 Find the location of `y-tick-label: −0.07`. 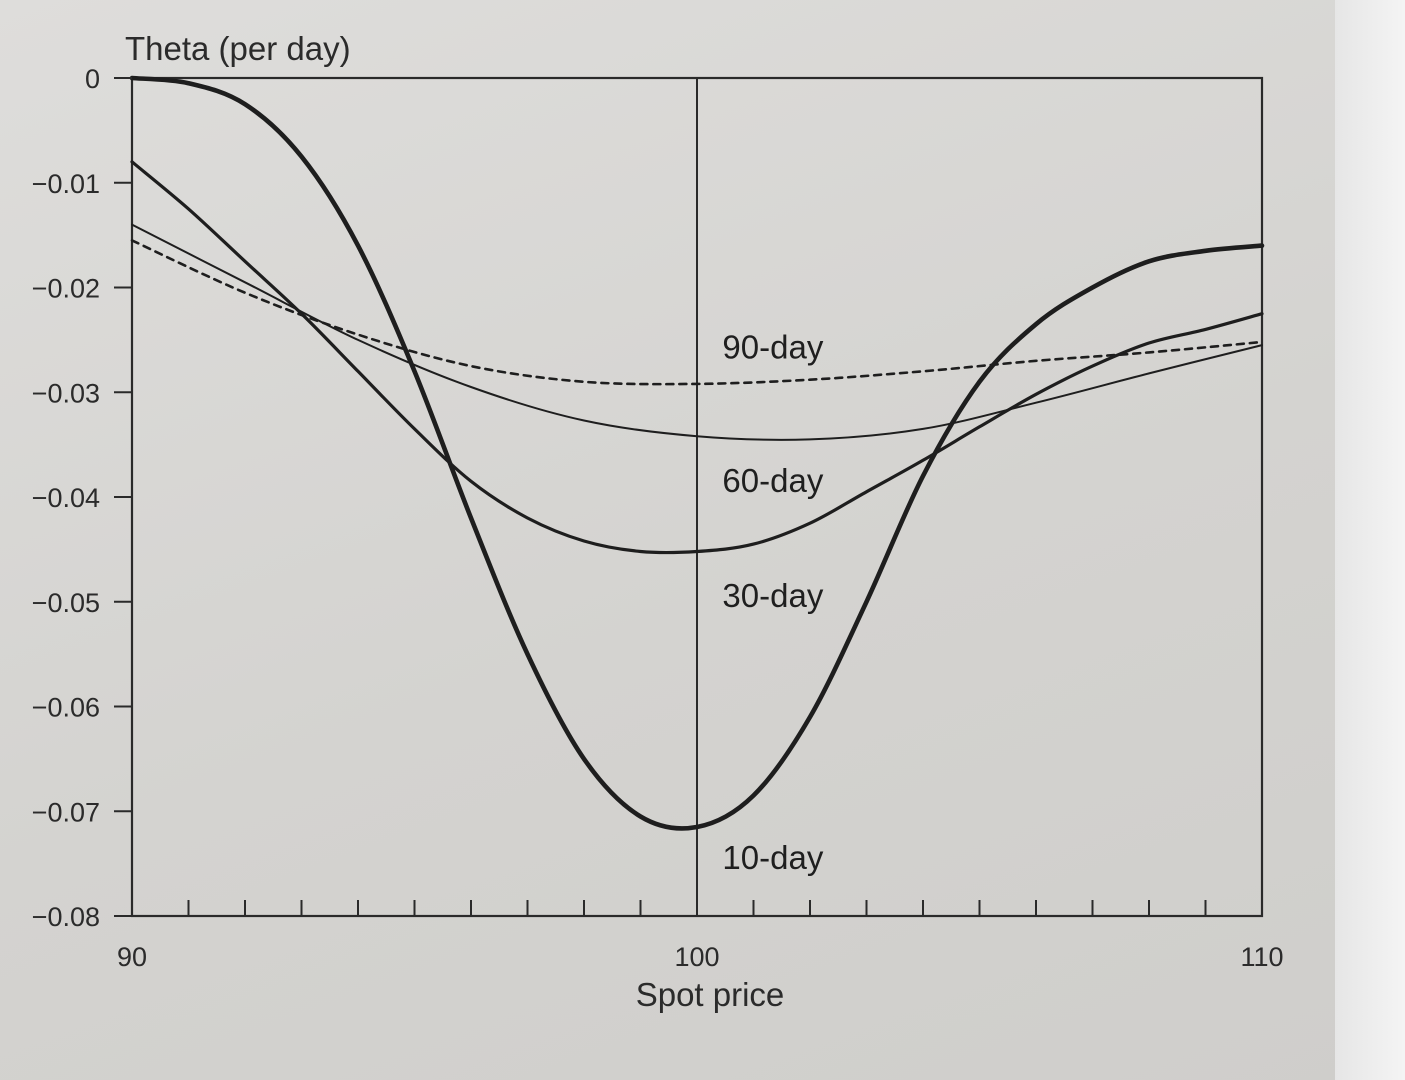

y-tick-label: −0.07 is located at coordinates (66, 812).